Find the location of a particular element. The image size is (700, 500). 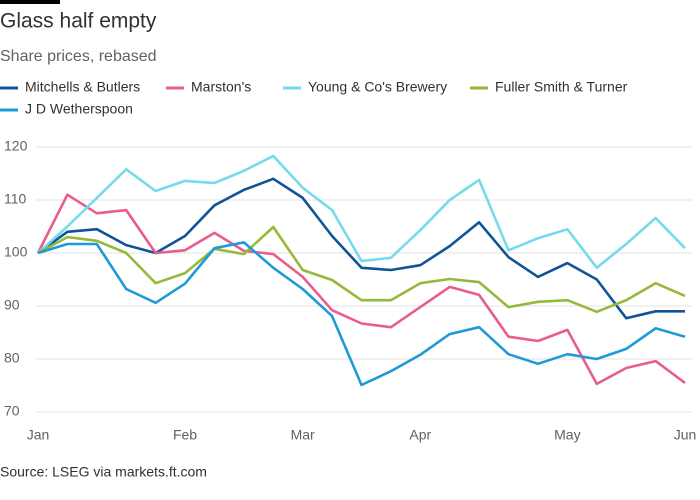

legend-label: Marston's is located at coordinates (221, 87).